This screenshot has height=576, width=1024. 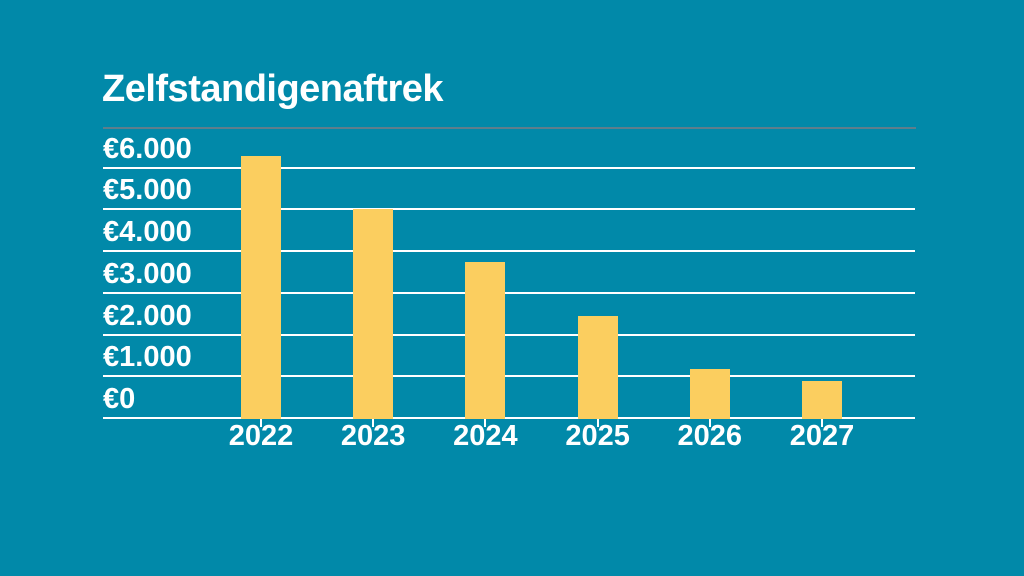 I want to click on title-divider, so click(x=509, y=128).